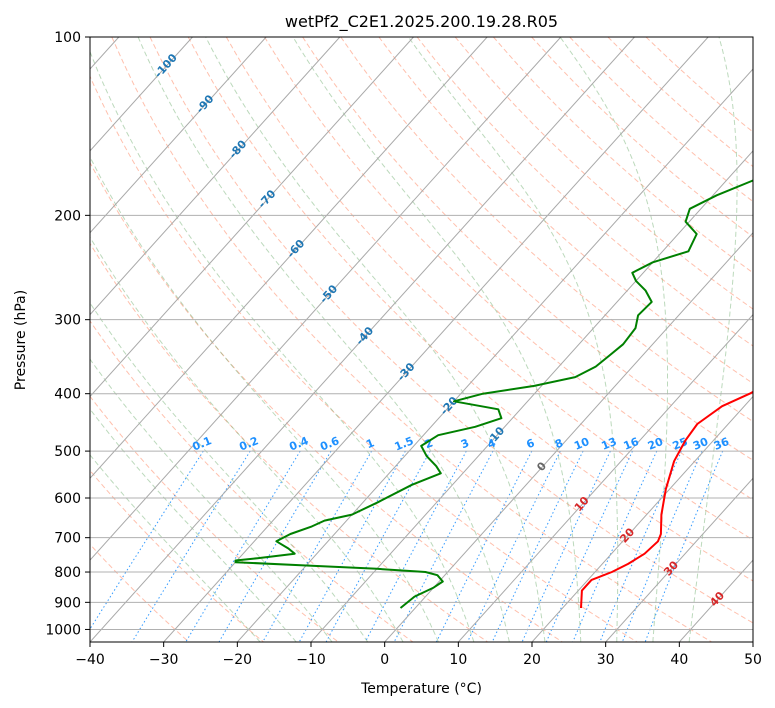  What do you see at coordinates (581, 444) in the screenshot?
I see `mixing-ratio-label: 10` at bounding box center [581, 444].